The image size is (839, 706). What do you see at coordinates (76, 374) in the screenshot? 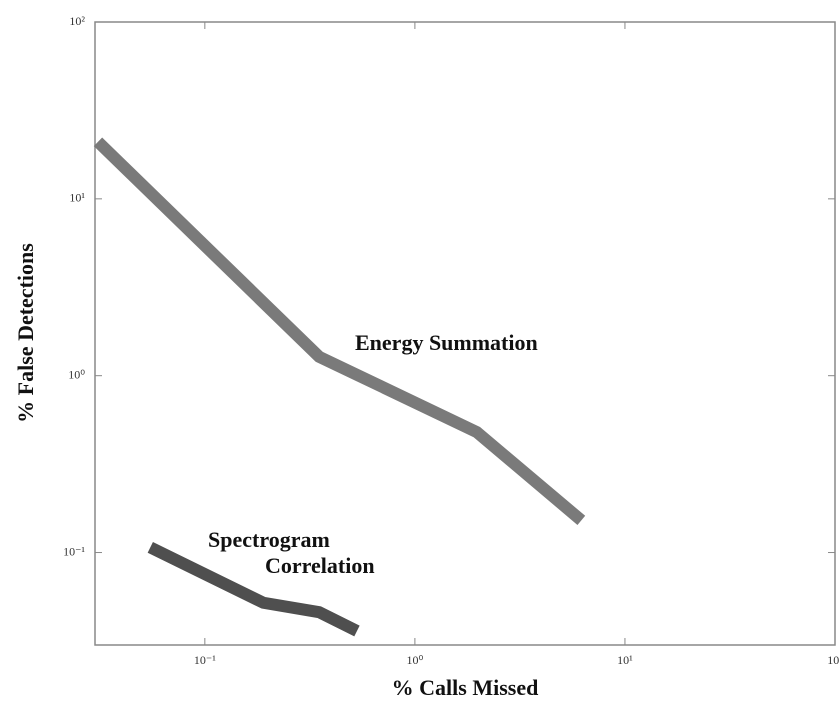
I see `y-tick-label: 10⁰` at bounding box center [76, 374].